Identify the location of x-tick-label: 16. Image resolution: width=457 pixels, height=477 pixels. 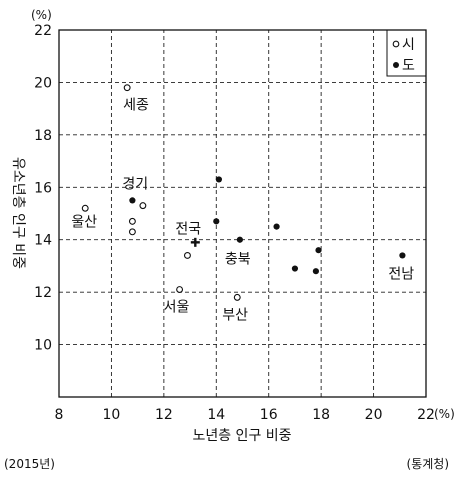
(269, 415).